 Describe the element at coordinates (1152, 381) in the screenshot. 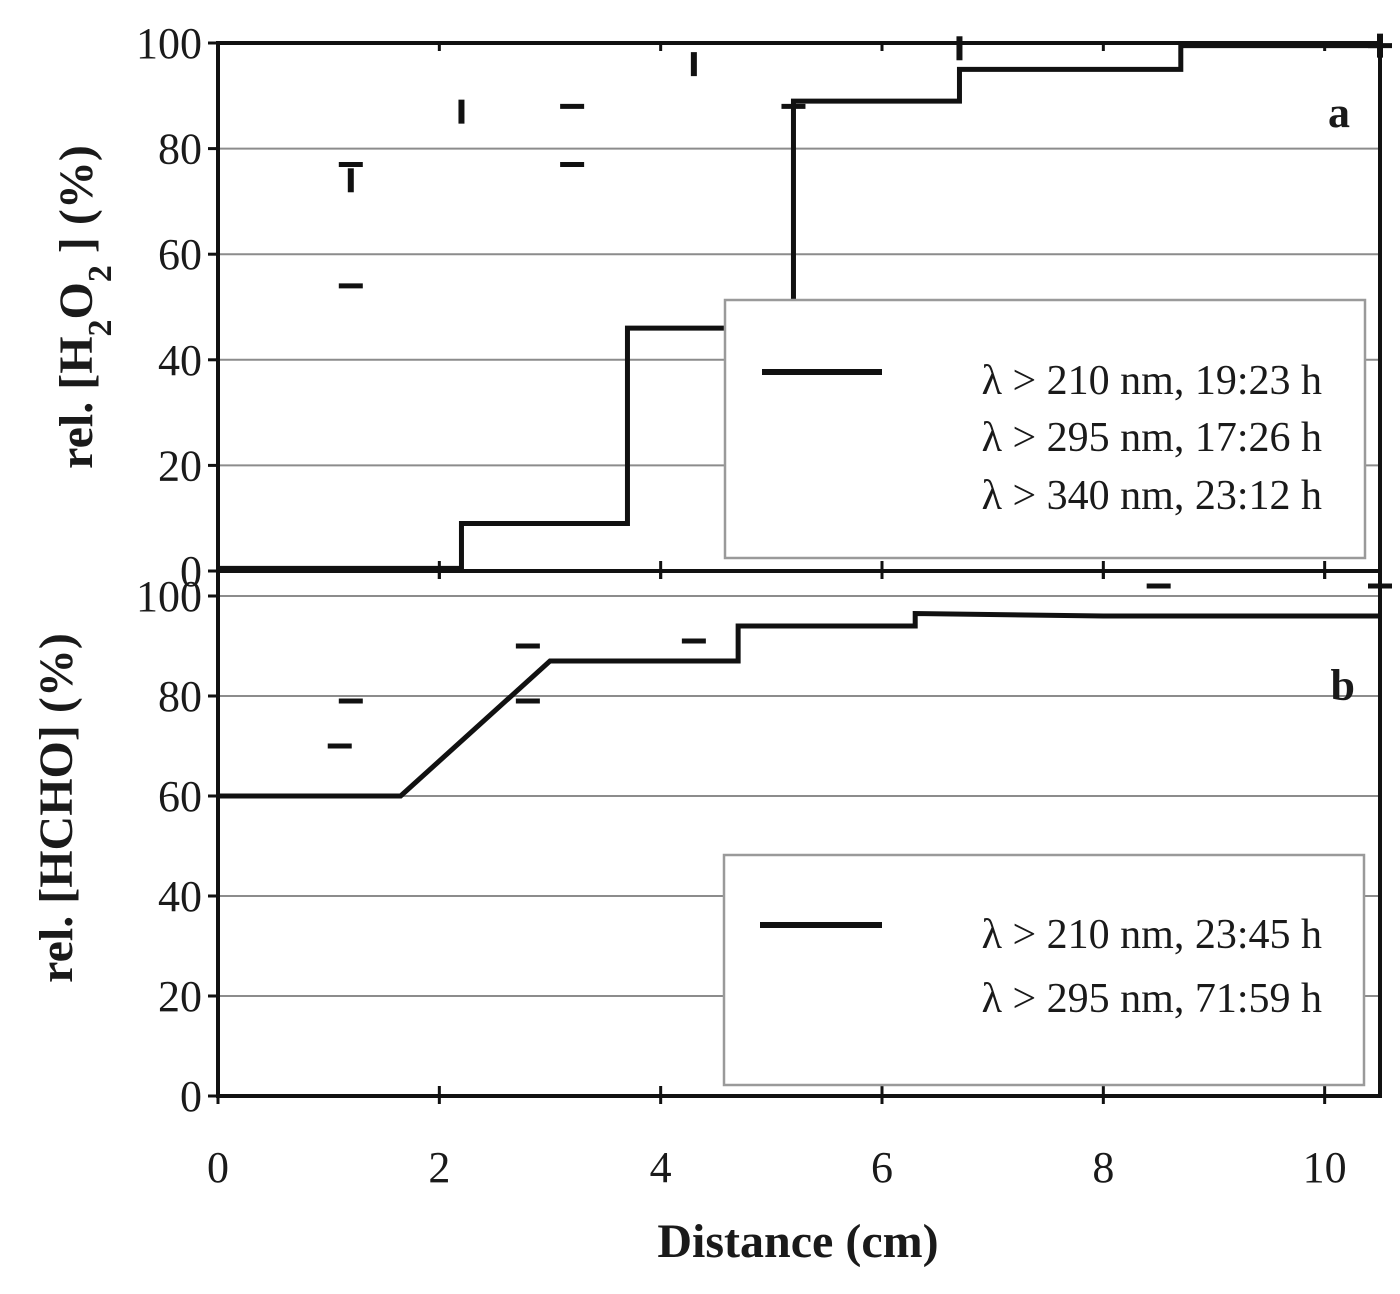

I see `legend-a-item-1: λ > 210 nm, 19:23 h` at that location.